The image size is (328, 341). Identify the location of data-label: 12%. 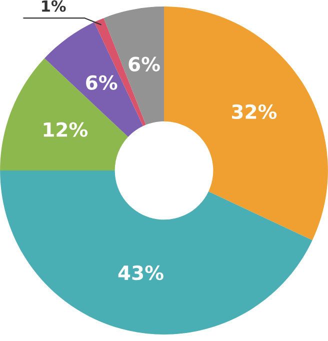
(66, 129).